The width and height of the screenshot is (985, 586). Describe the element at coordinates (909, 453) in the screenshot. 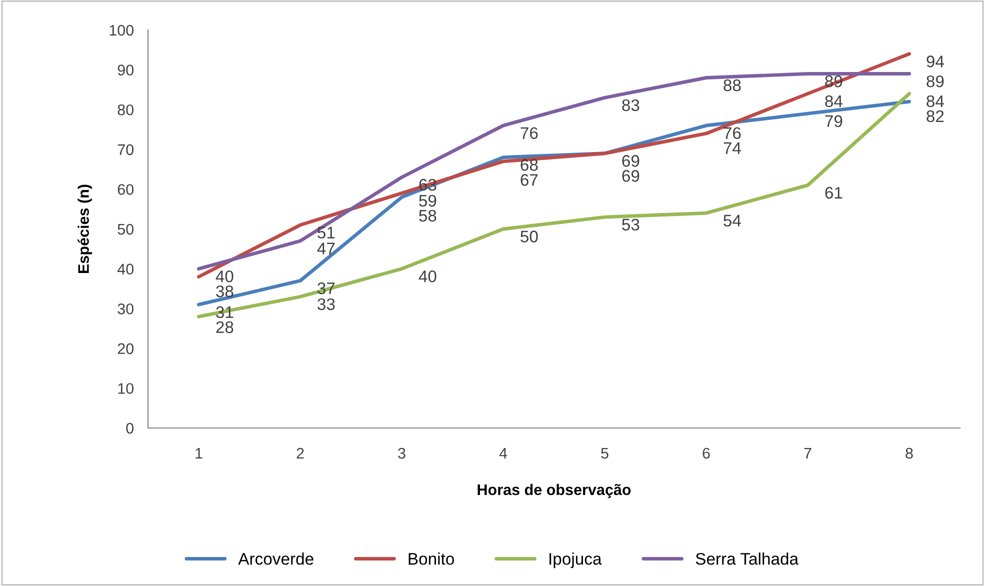

I see `x-tick-label: 8` at that location.